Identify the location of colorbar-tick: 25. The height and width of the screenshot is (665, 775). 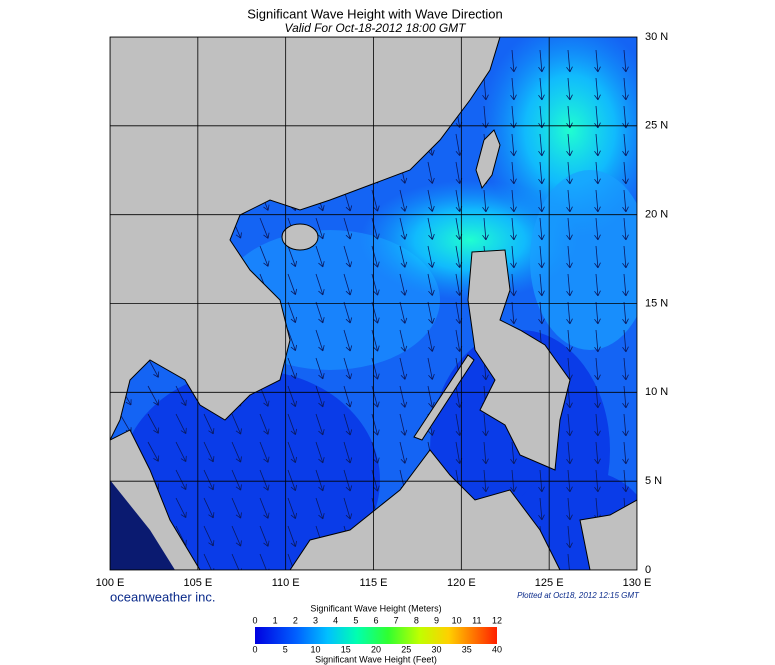
(406, 649).